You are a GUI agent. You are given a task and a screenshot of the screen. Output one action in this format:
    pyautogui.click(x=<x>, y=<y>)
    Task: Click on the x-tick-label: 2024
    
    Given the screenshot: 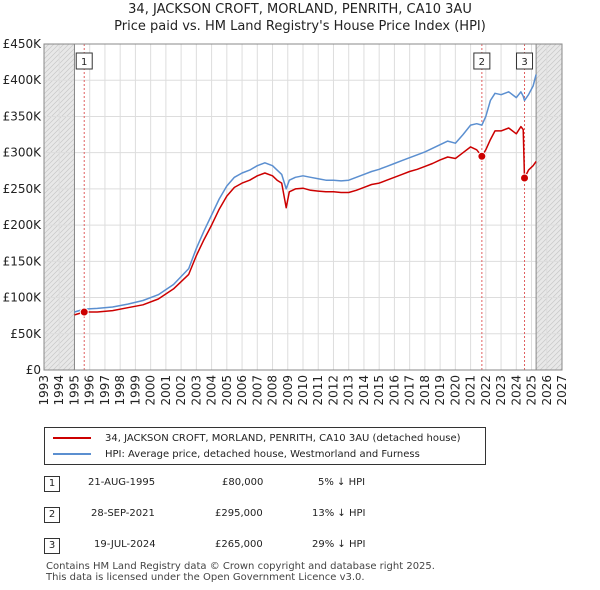 What is the action you would take?
    pyautogui.click(x=516, y=390)
    